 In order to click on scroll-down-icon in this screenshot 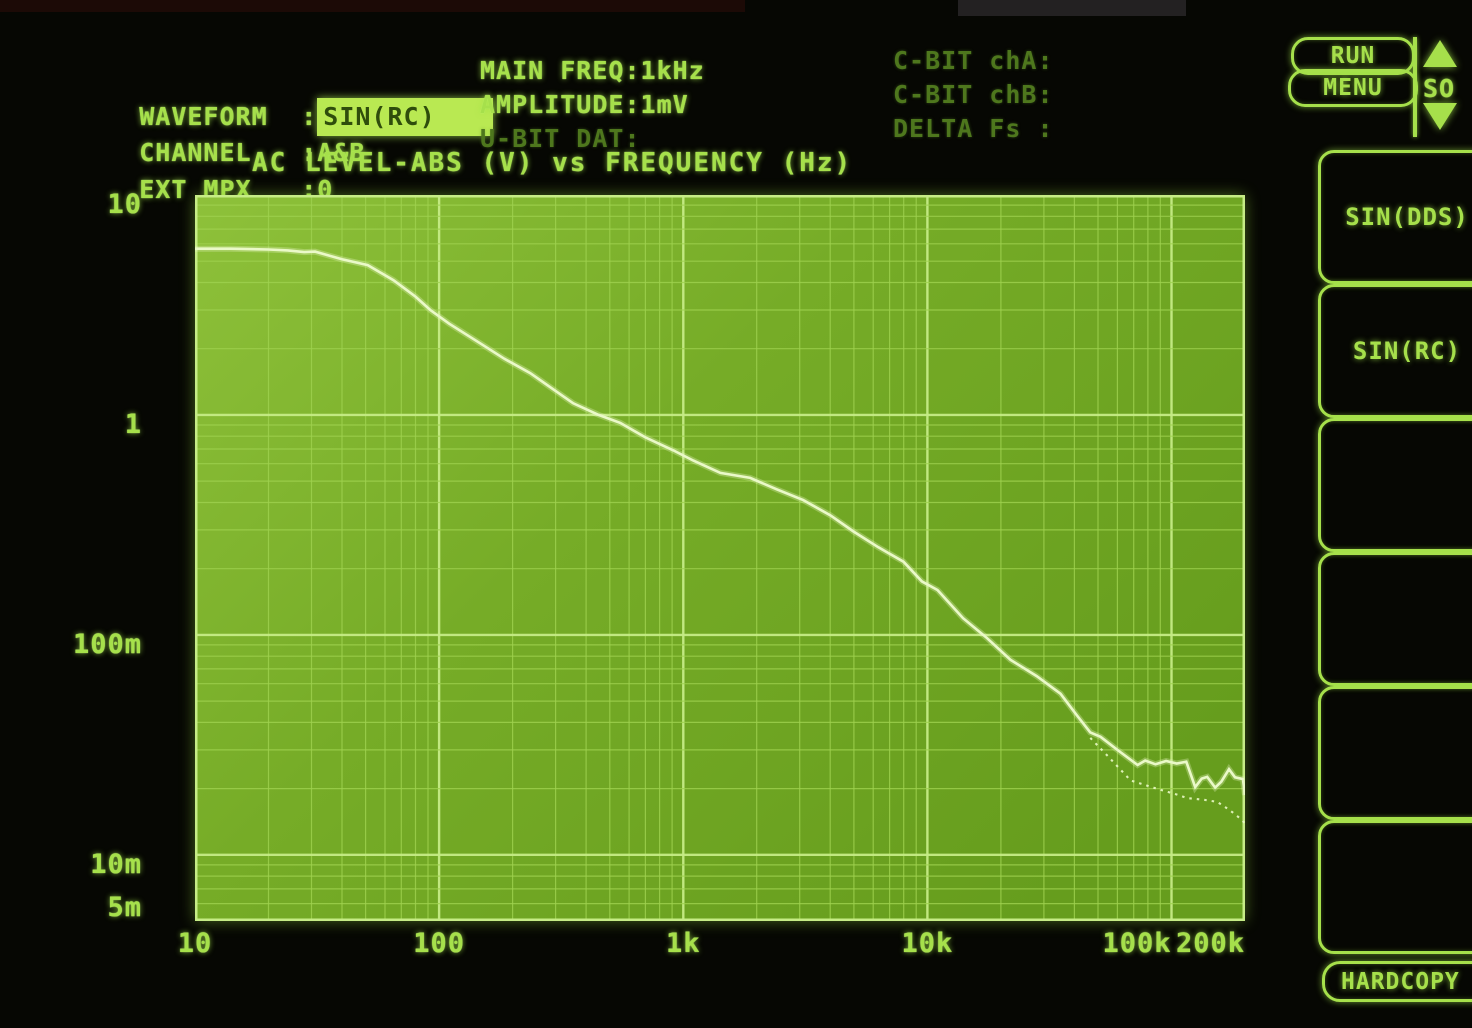, I will do `click(1440, 116)`.